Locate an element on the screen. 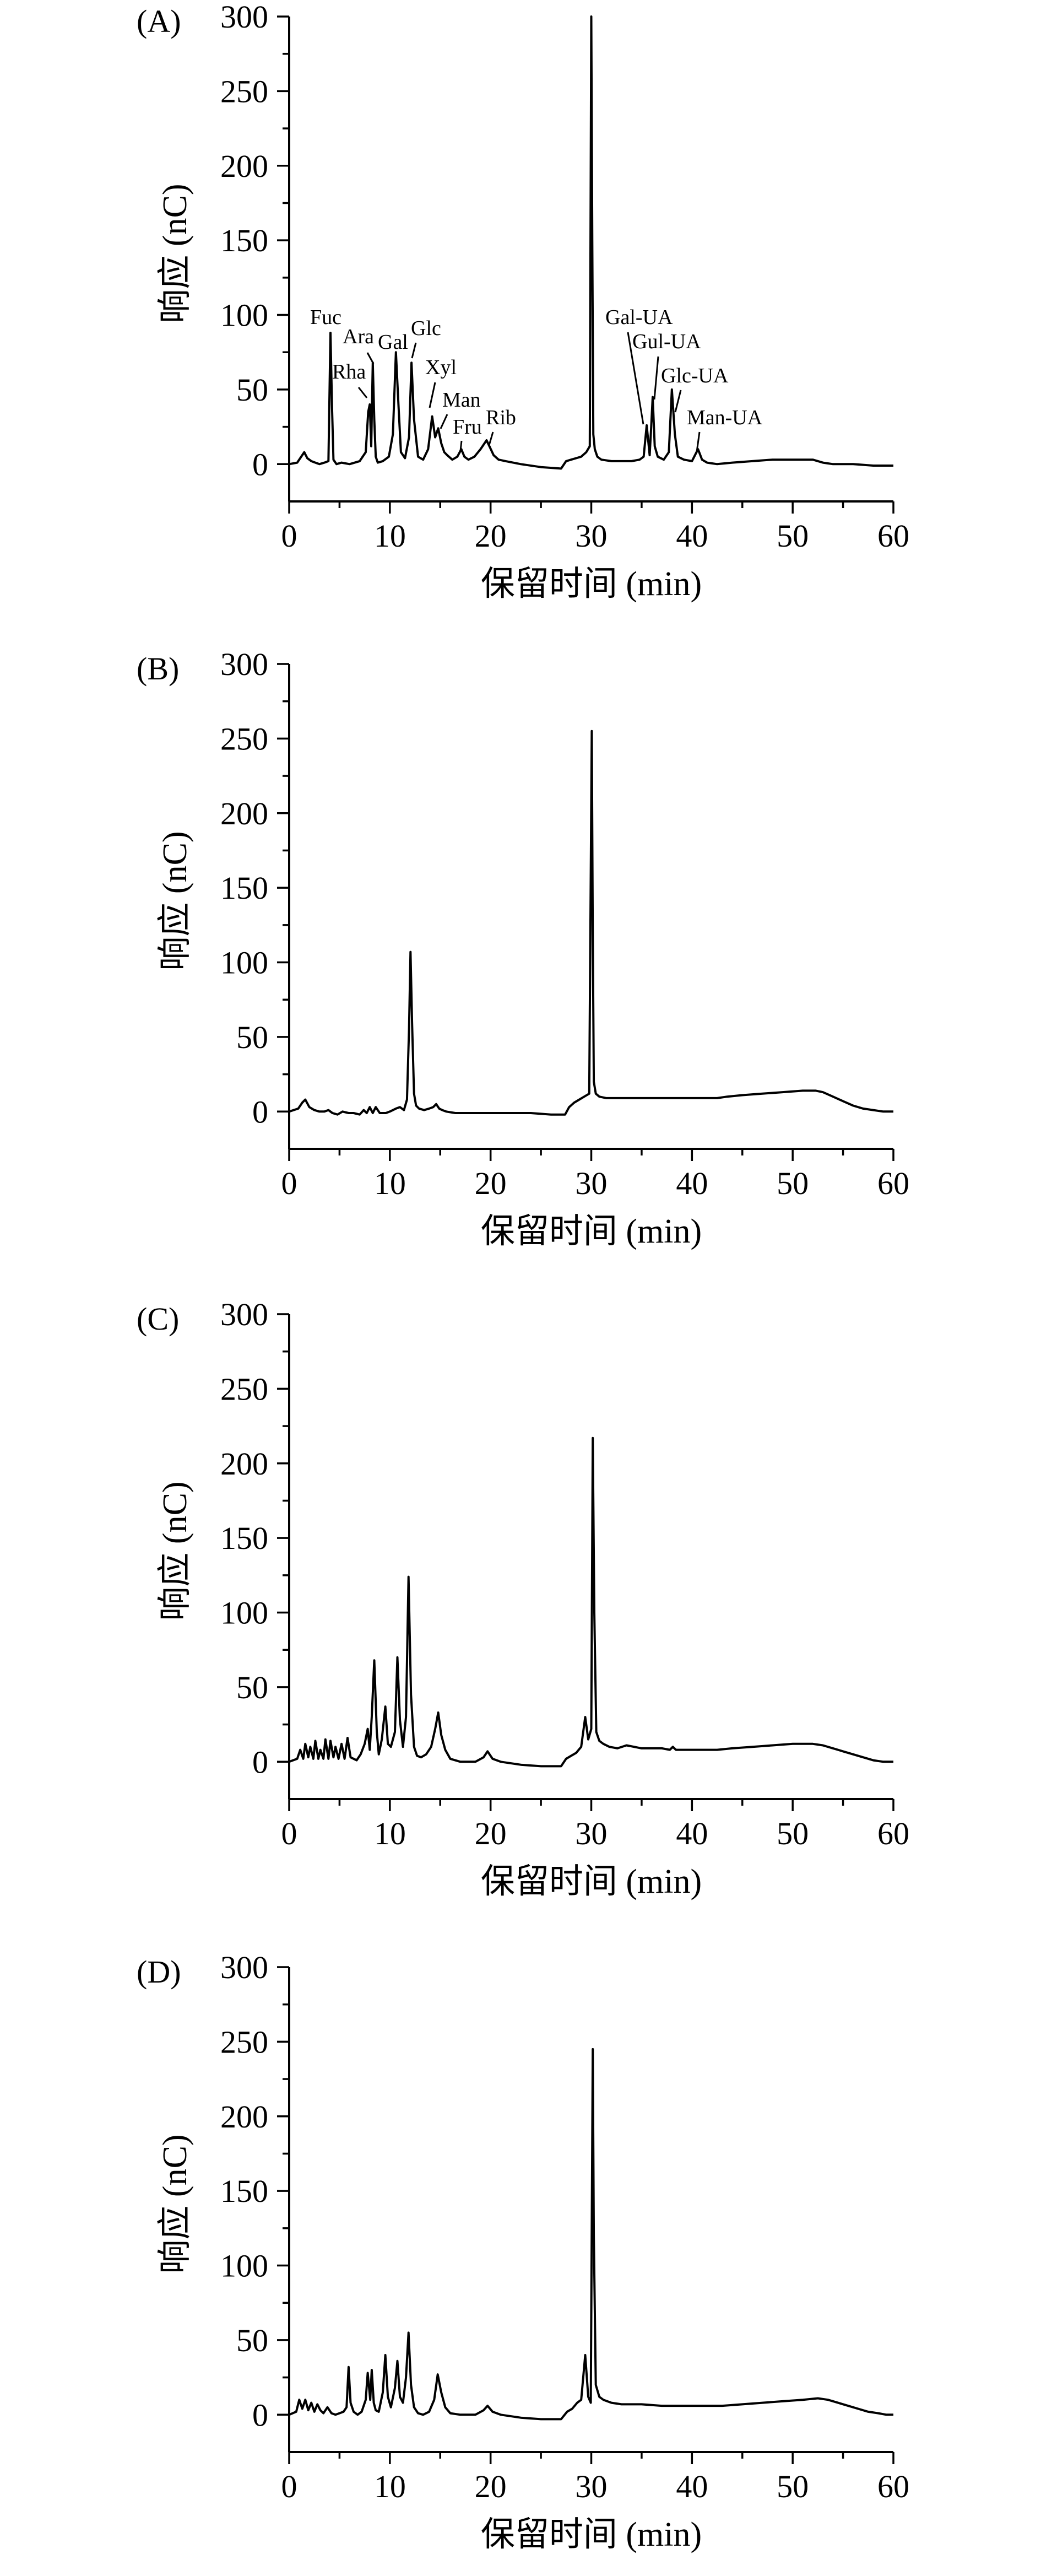 The height and width of the screenshot is (2576, 1041). panel-label: (C) is located at coordinates (158, 1319).